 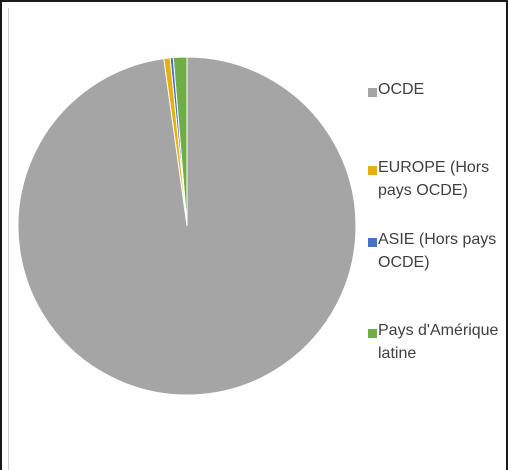 What do you see at coordinates (438, 342) in the screenshot?
I see `legend-label-amerique-latine: Pays d'Amérique latine` at bounding box center [438, 342].